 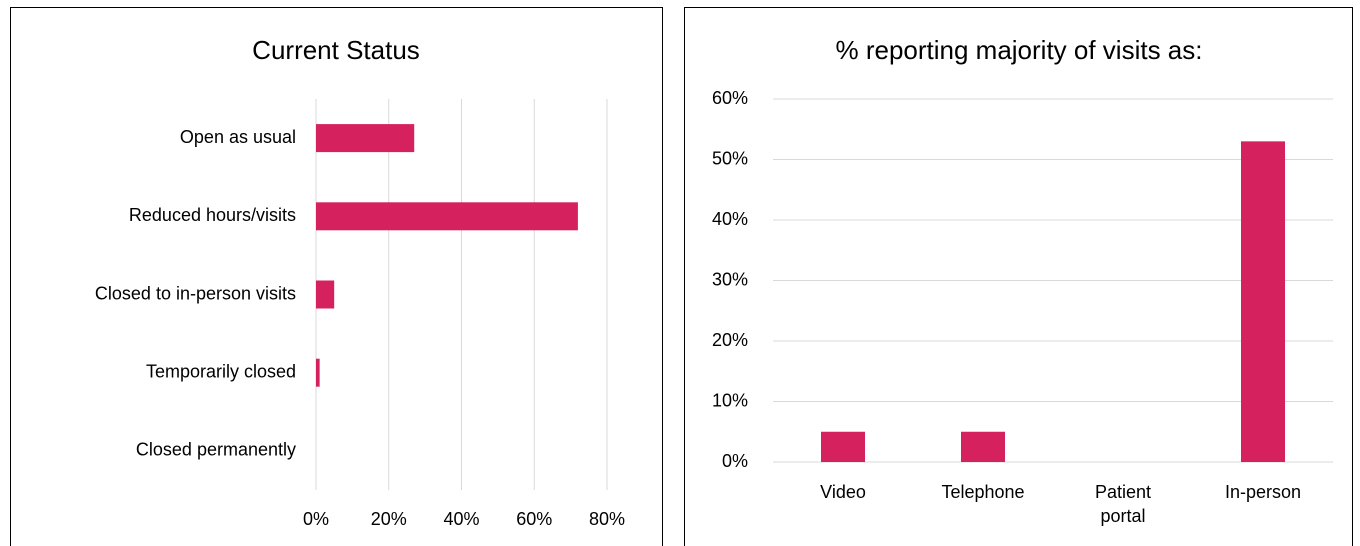 I want to click on x-tick-label: In-person, so click(x=1263, y=492).